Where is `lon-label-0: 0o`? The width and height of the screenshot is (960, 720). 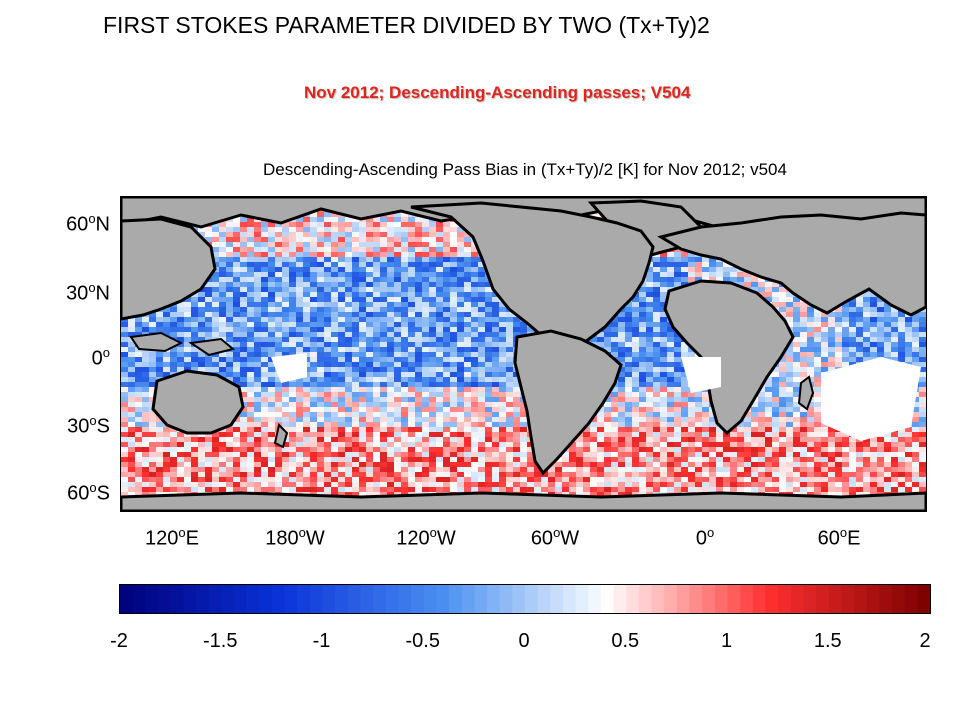
lon-label-0: 0o is located at coordinates (705, 537).